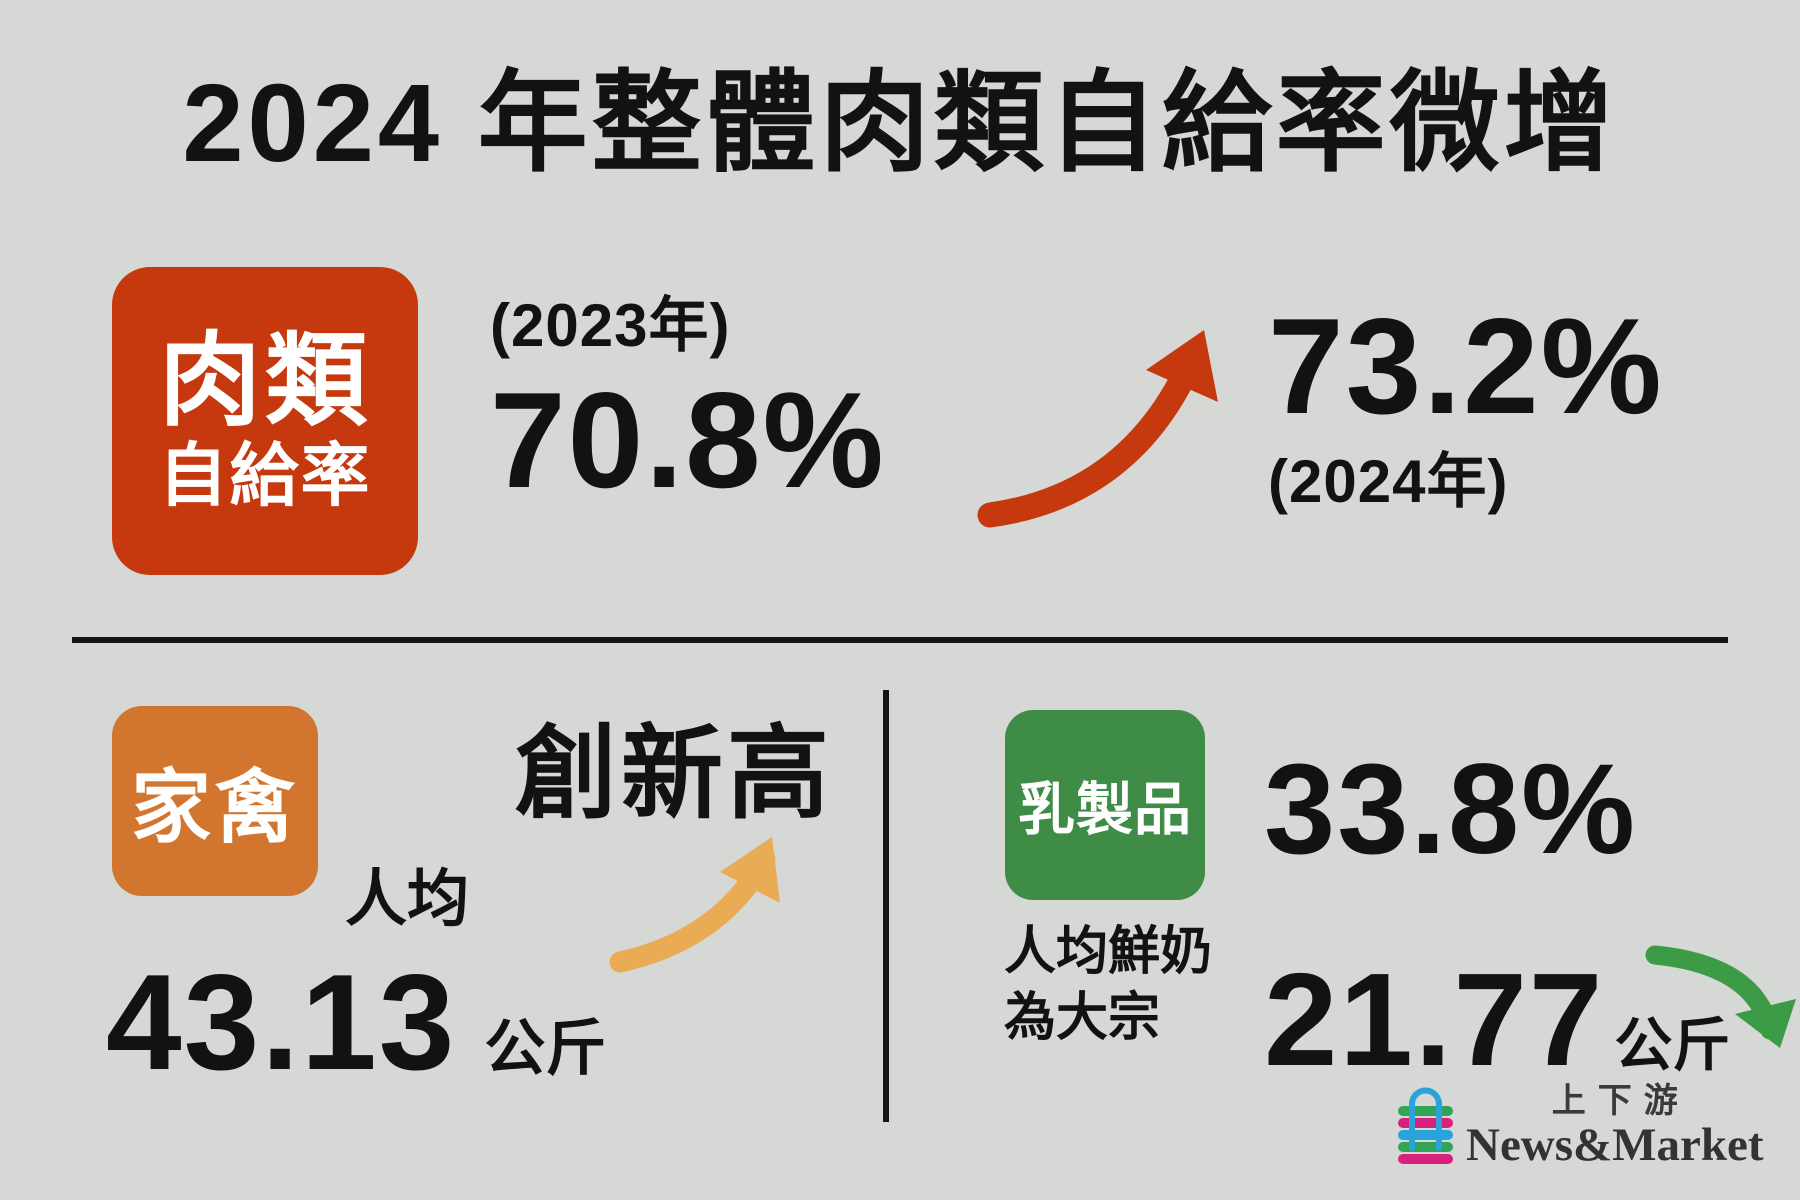 Image resolution: width=1800 pixels, height=1200 pixels. Describe the element at coordinates (545, 1048) in the screenshot. I see `poultry-unit: 公斤` at that location.